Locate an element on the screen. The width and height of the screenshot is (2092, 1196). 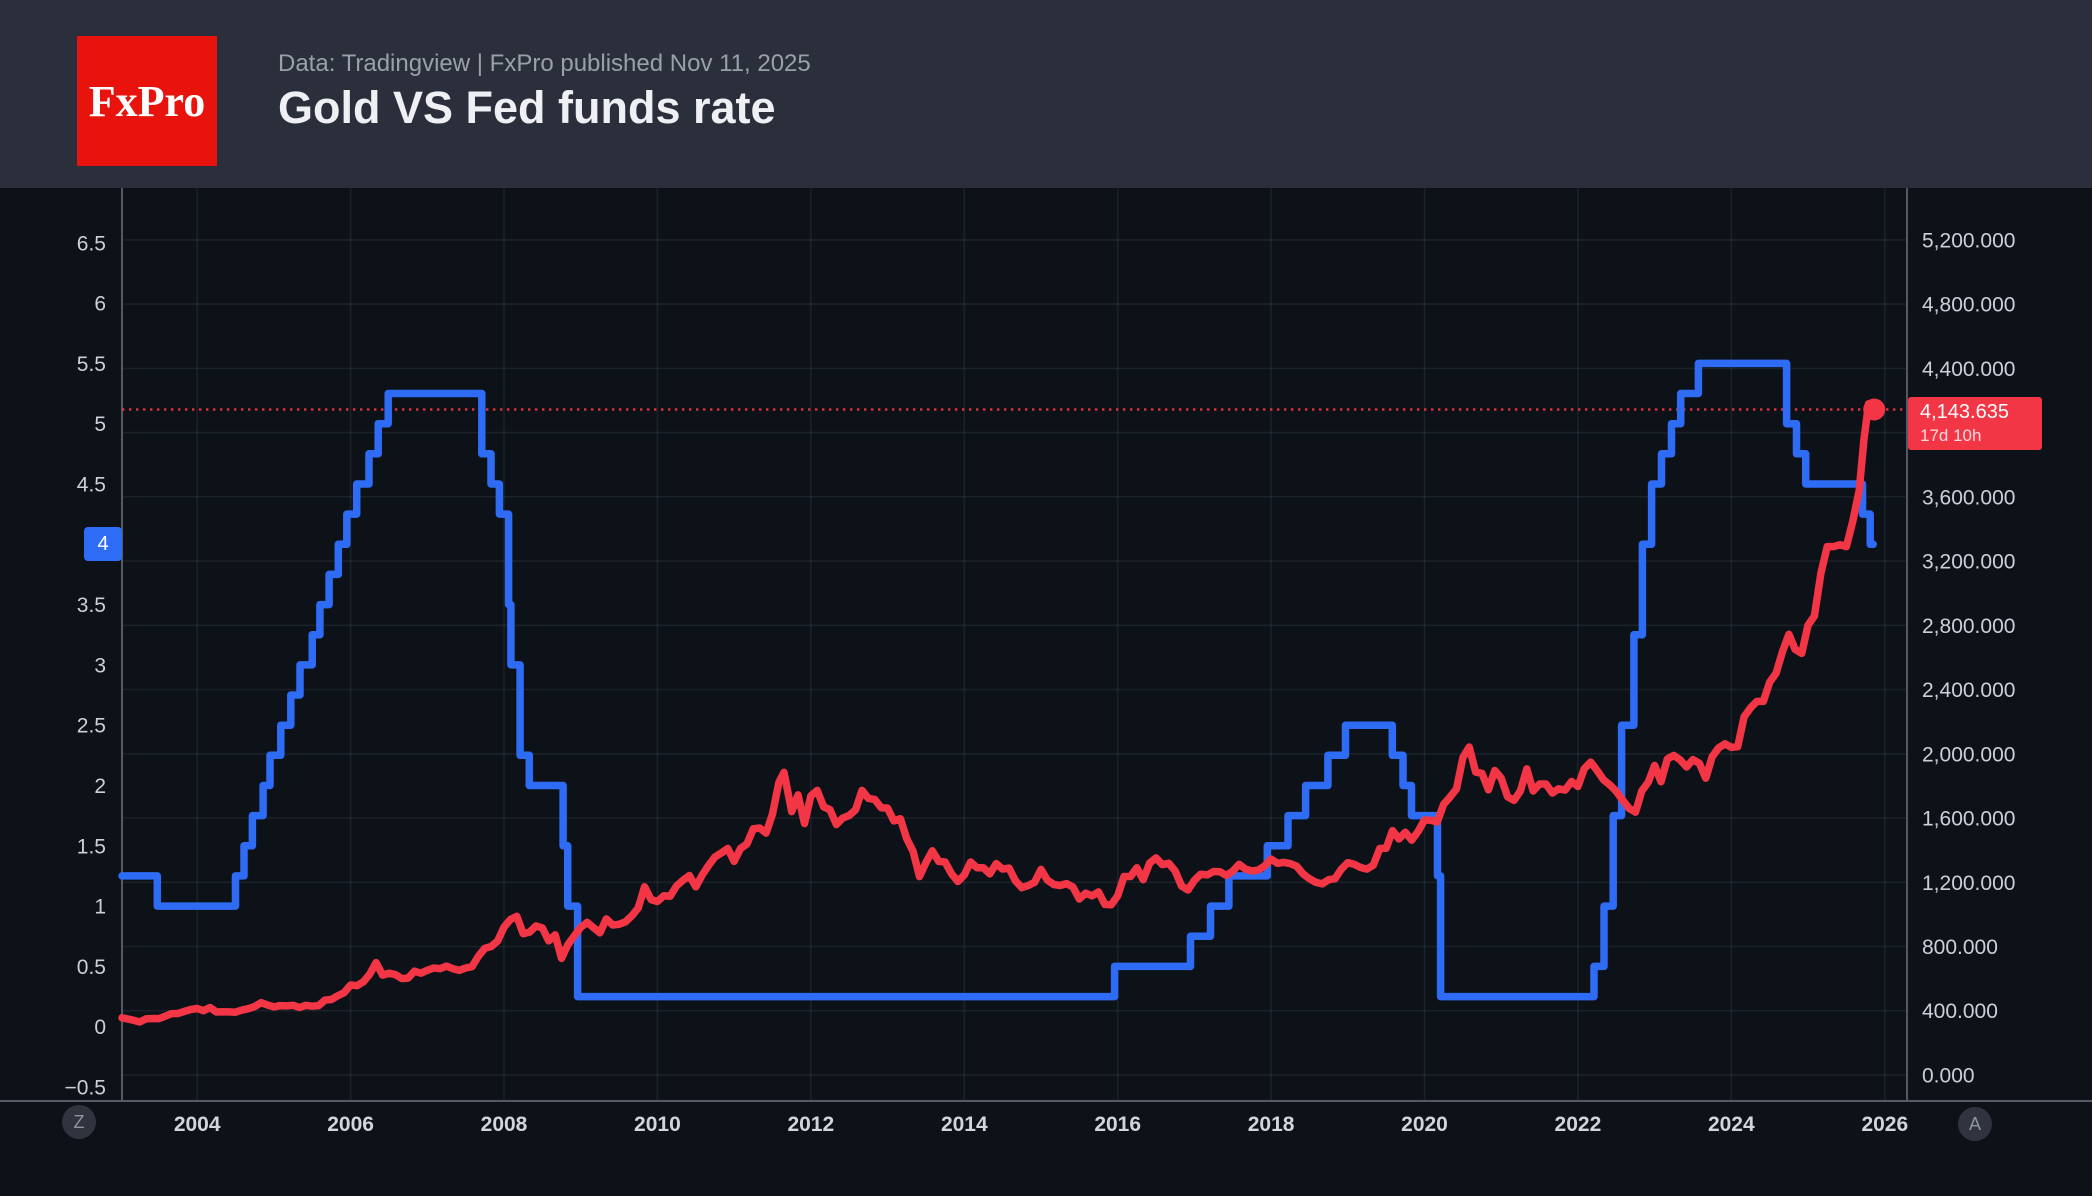
left-axis-tick: 2 is located at coordinates (100, 786).